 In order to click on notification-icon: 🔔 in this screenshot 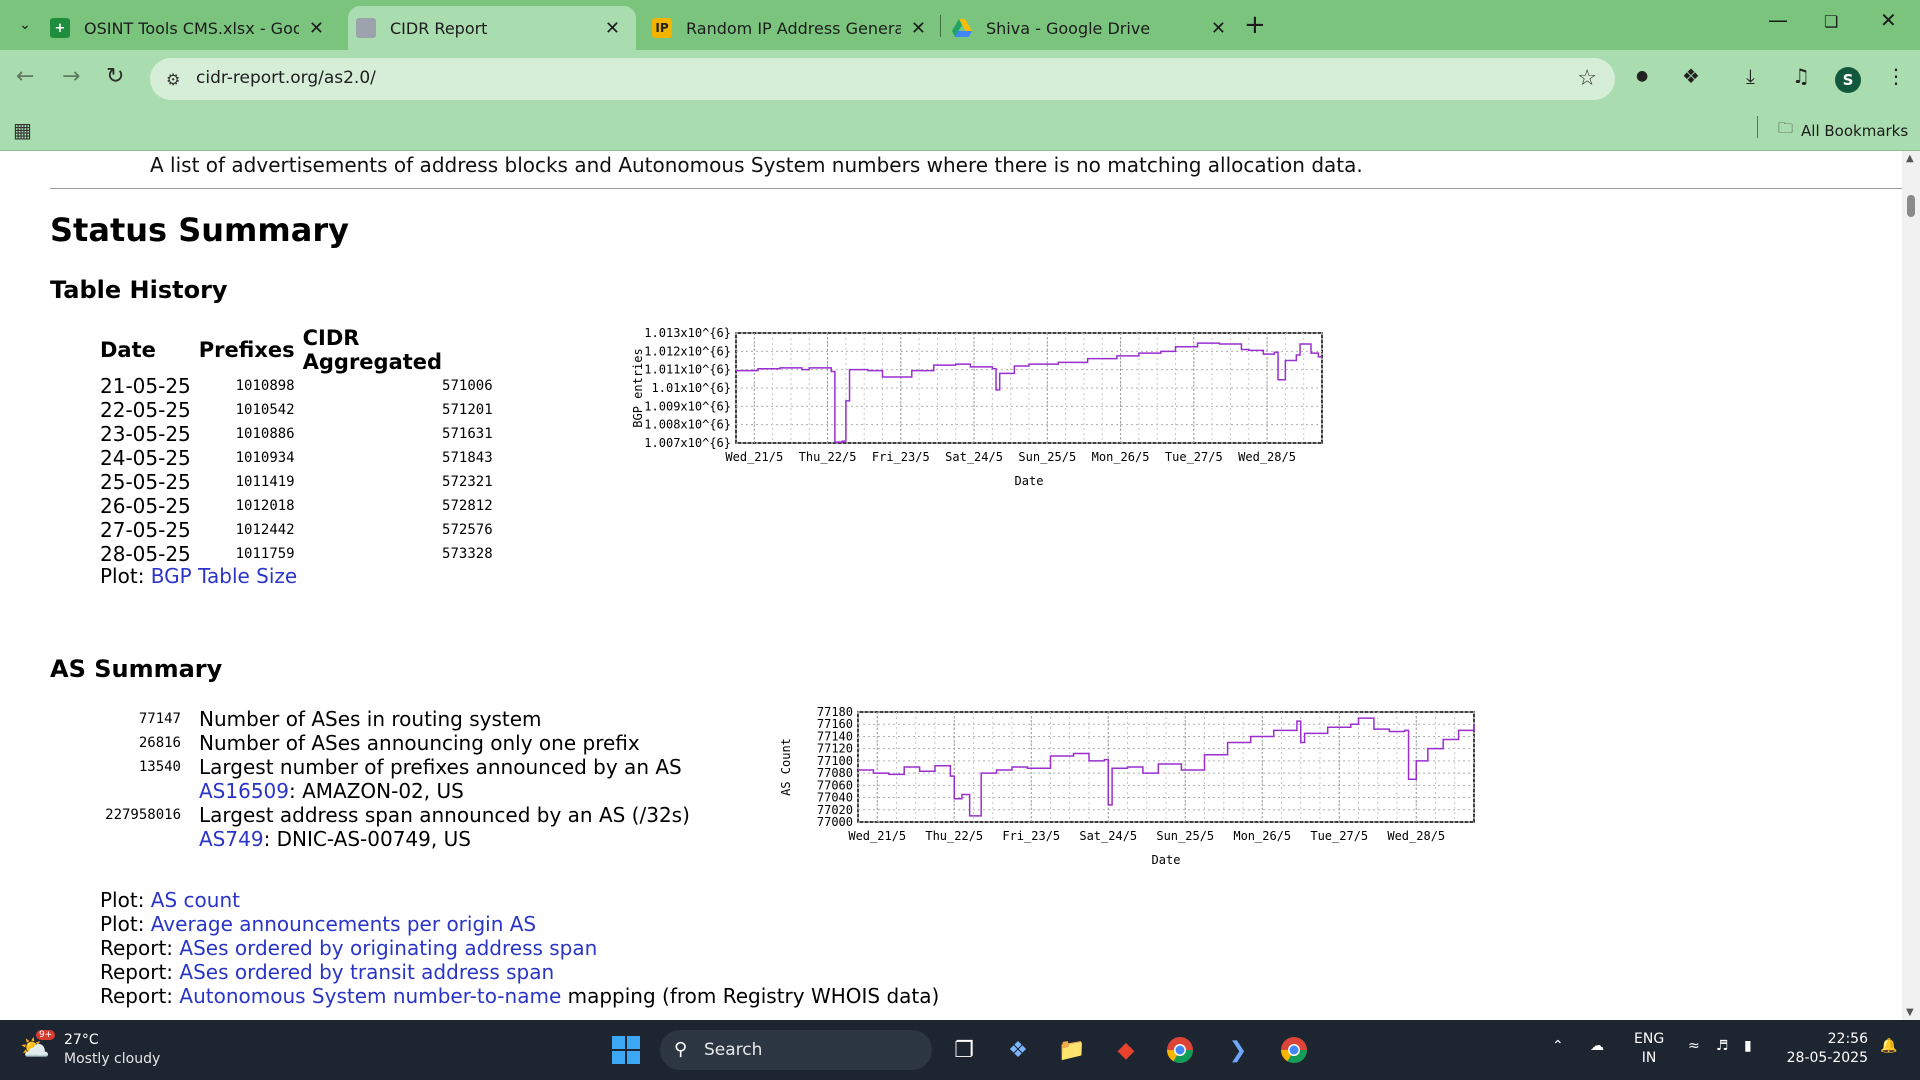, I will do `click(1889, 1046)`.